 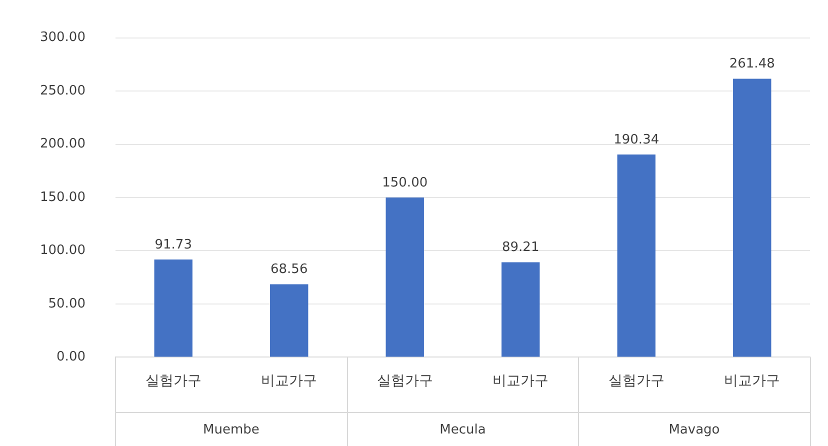 What do you see at coordinates (67, 304) in the screenshot?
I see `y-tick-label: 50.00` at bounding box center [67, 304].